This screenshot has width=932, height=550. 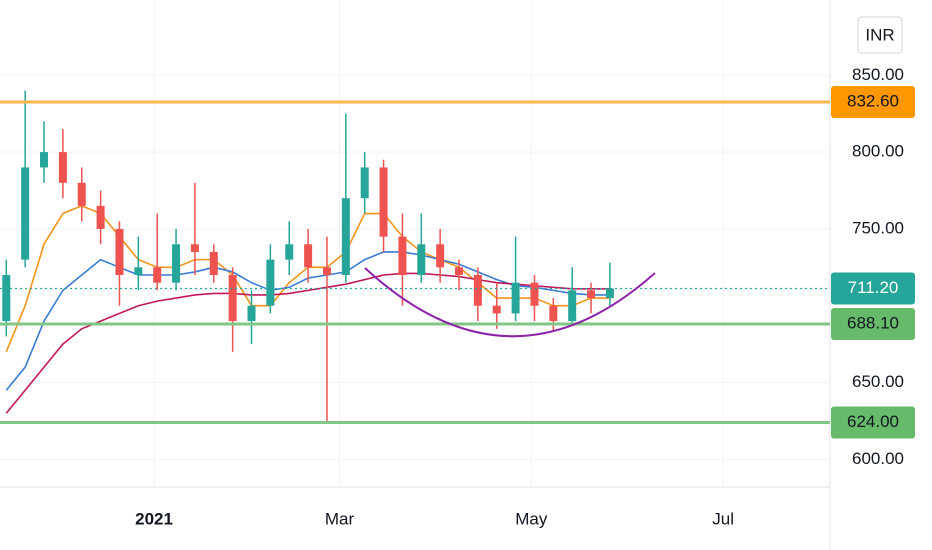 I want to click on level-label: 688.10, so click(x=873, y=322).